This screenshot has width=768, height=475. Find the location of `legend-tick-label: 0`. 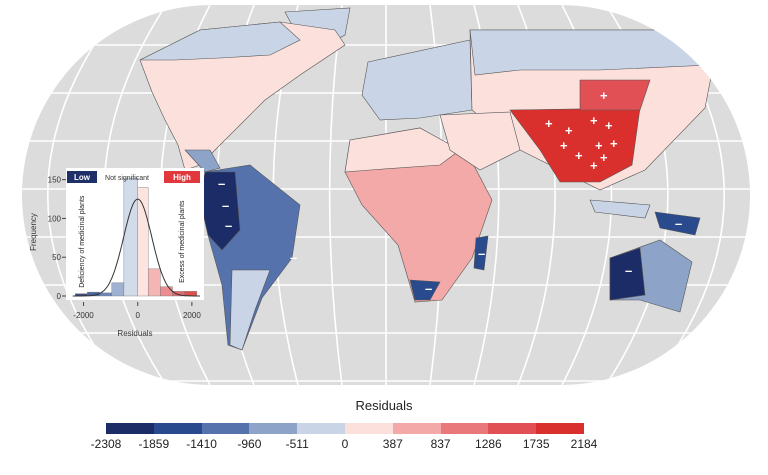

legend-tick-label: 0 is located at coordinates (345, 444).